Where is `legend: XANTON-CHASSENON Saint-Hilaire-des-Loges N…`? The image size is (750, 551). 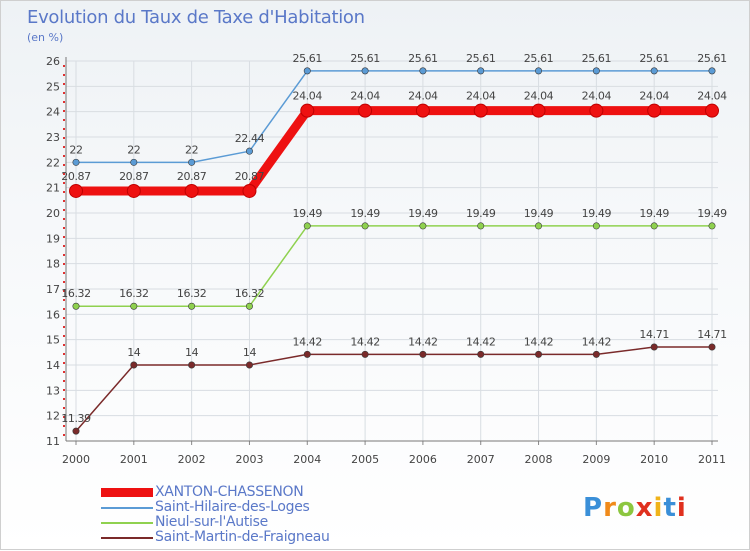
legend: XANTON-CHASSENON Saint-Hilaire-des-Loges N… is located at coordinates (215, 515).